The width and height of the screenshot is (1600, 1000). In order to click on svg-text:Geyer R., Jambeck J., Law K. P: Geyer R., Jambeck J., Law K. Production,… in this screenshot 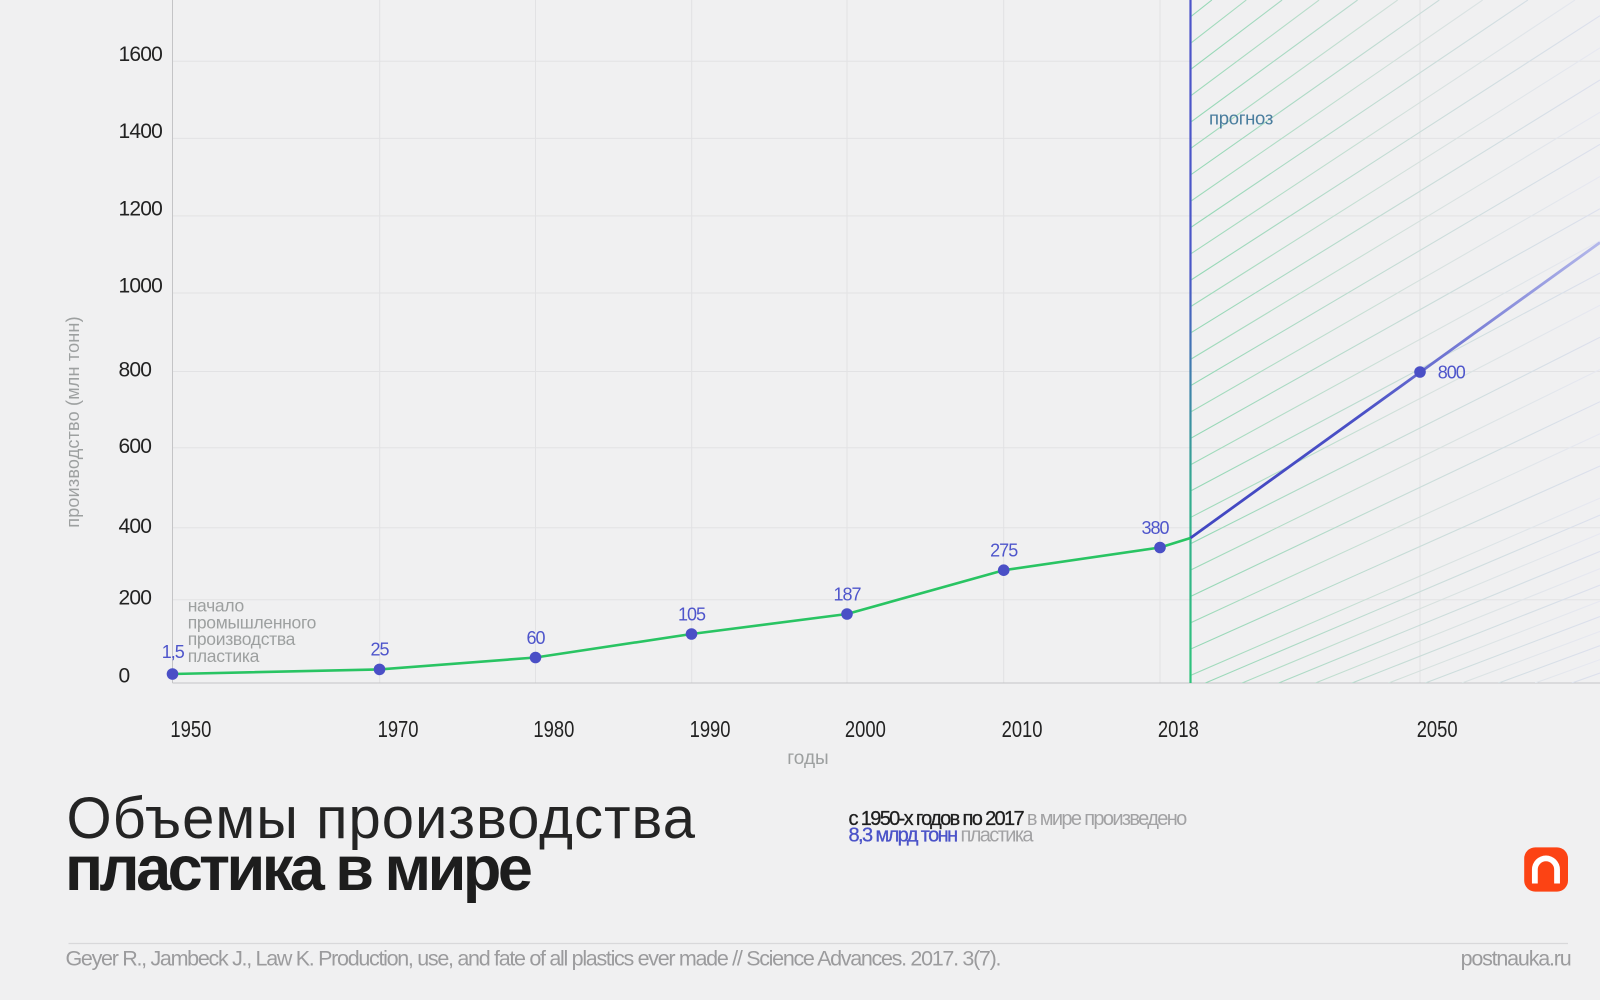, I will do `click(533, 959)`.